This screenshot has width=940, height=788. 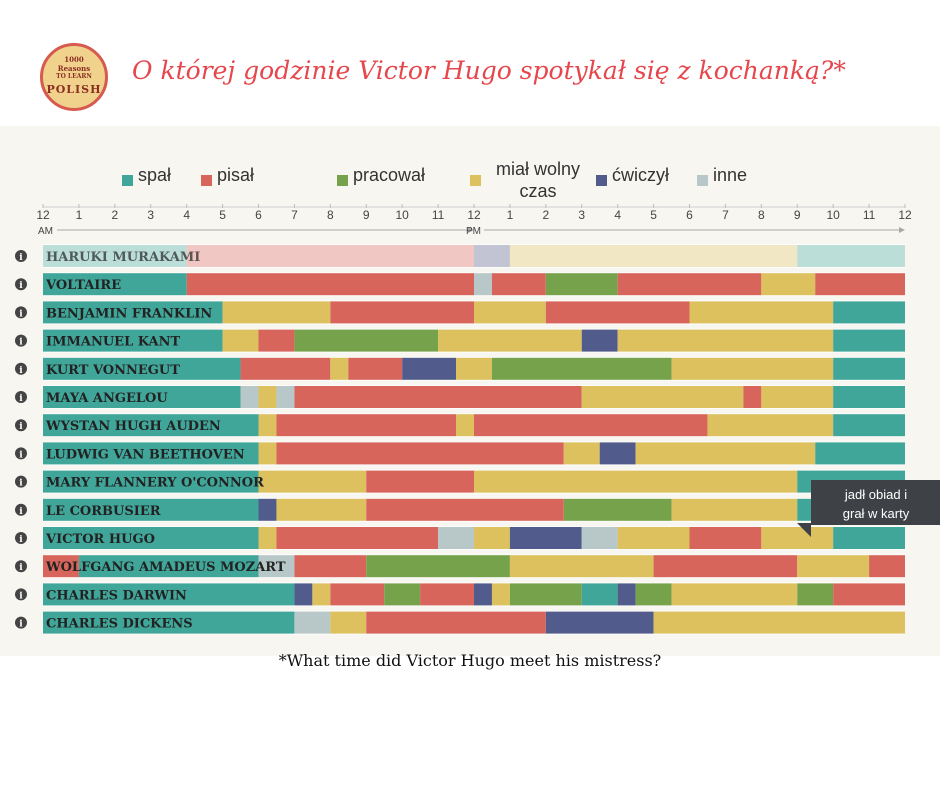 I want to click on row-label: BENJAMIN FRANKLIN, so click(x=129, y=313).